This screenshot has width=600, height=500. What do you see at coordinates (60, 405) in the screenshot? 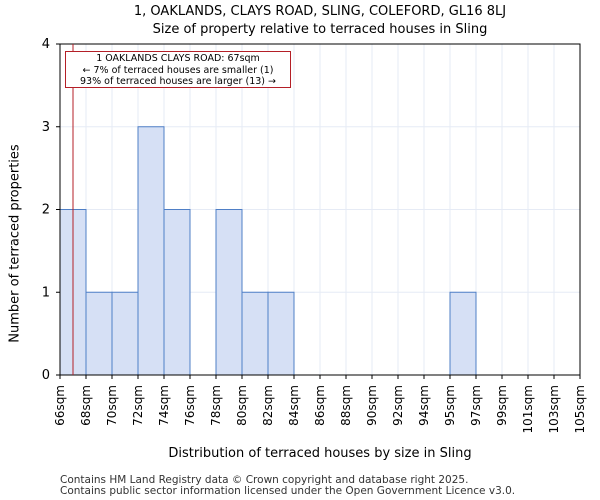
I see `x-tick-label: 66sqm` at bounding box center [60, 405].